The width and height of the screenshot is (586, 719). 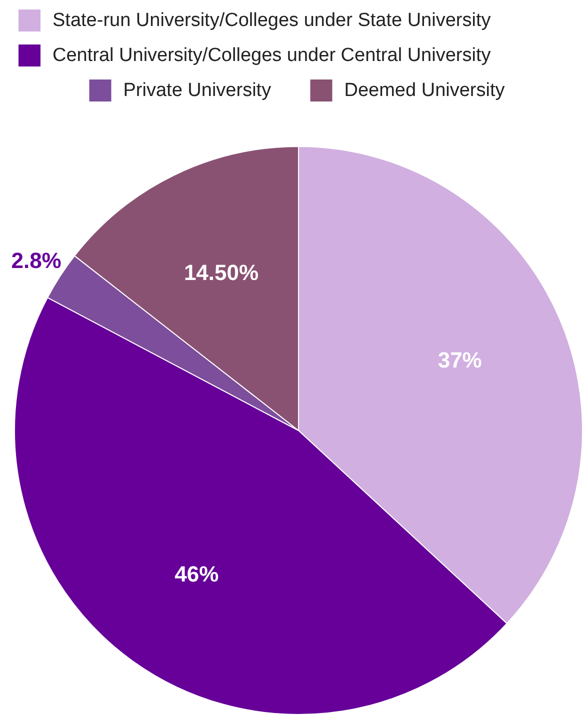 I want to click on legend-label: State-run University/Colleges under State University, so click(x=272, y=20).